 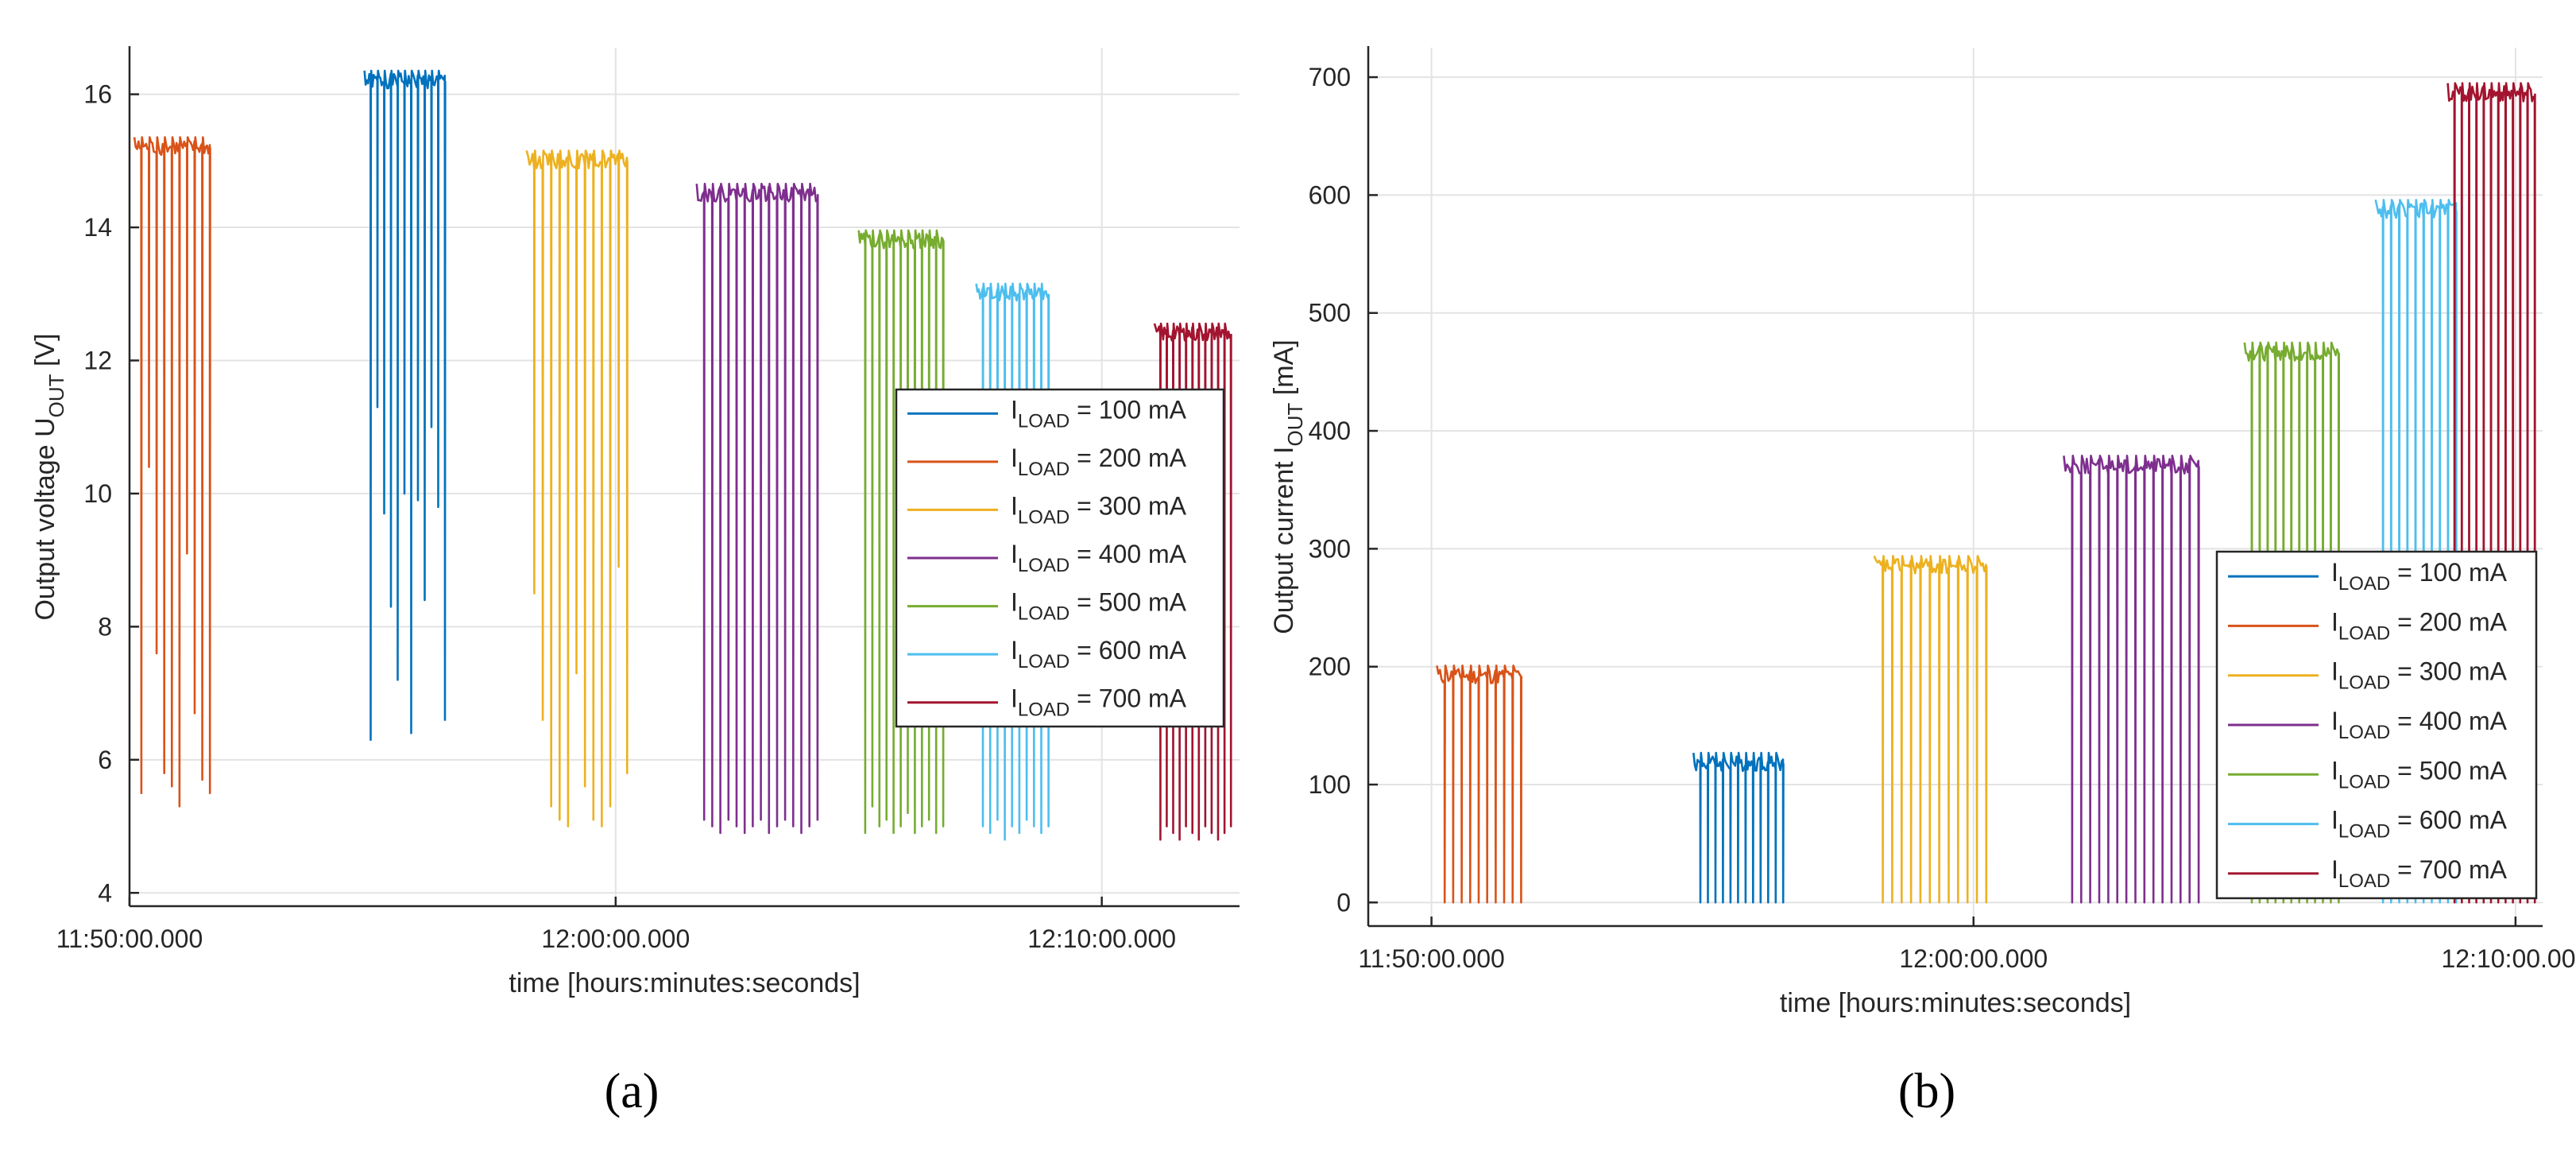 What do you see at coordinates (1330, 431) in the screenshot?
I see `y-tick-label: 400` at bounding box center [1330, 431].